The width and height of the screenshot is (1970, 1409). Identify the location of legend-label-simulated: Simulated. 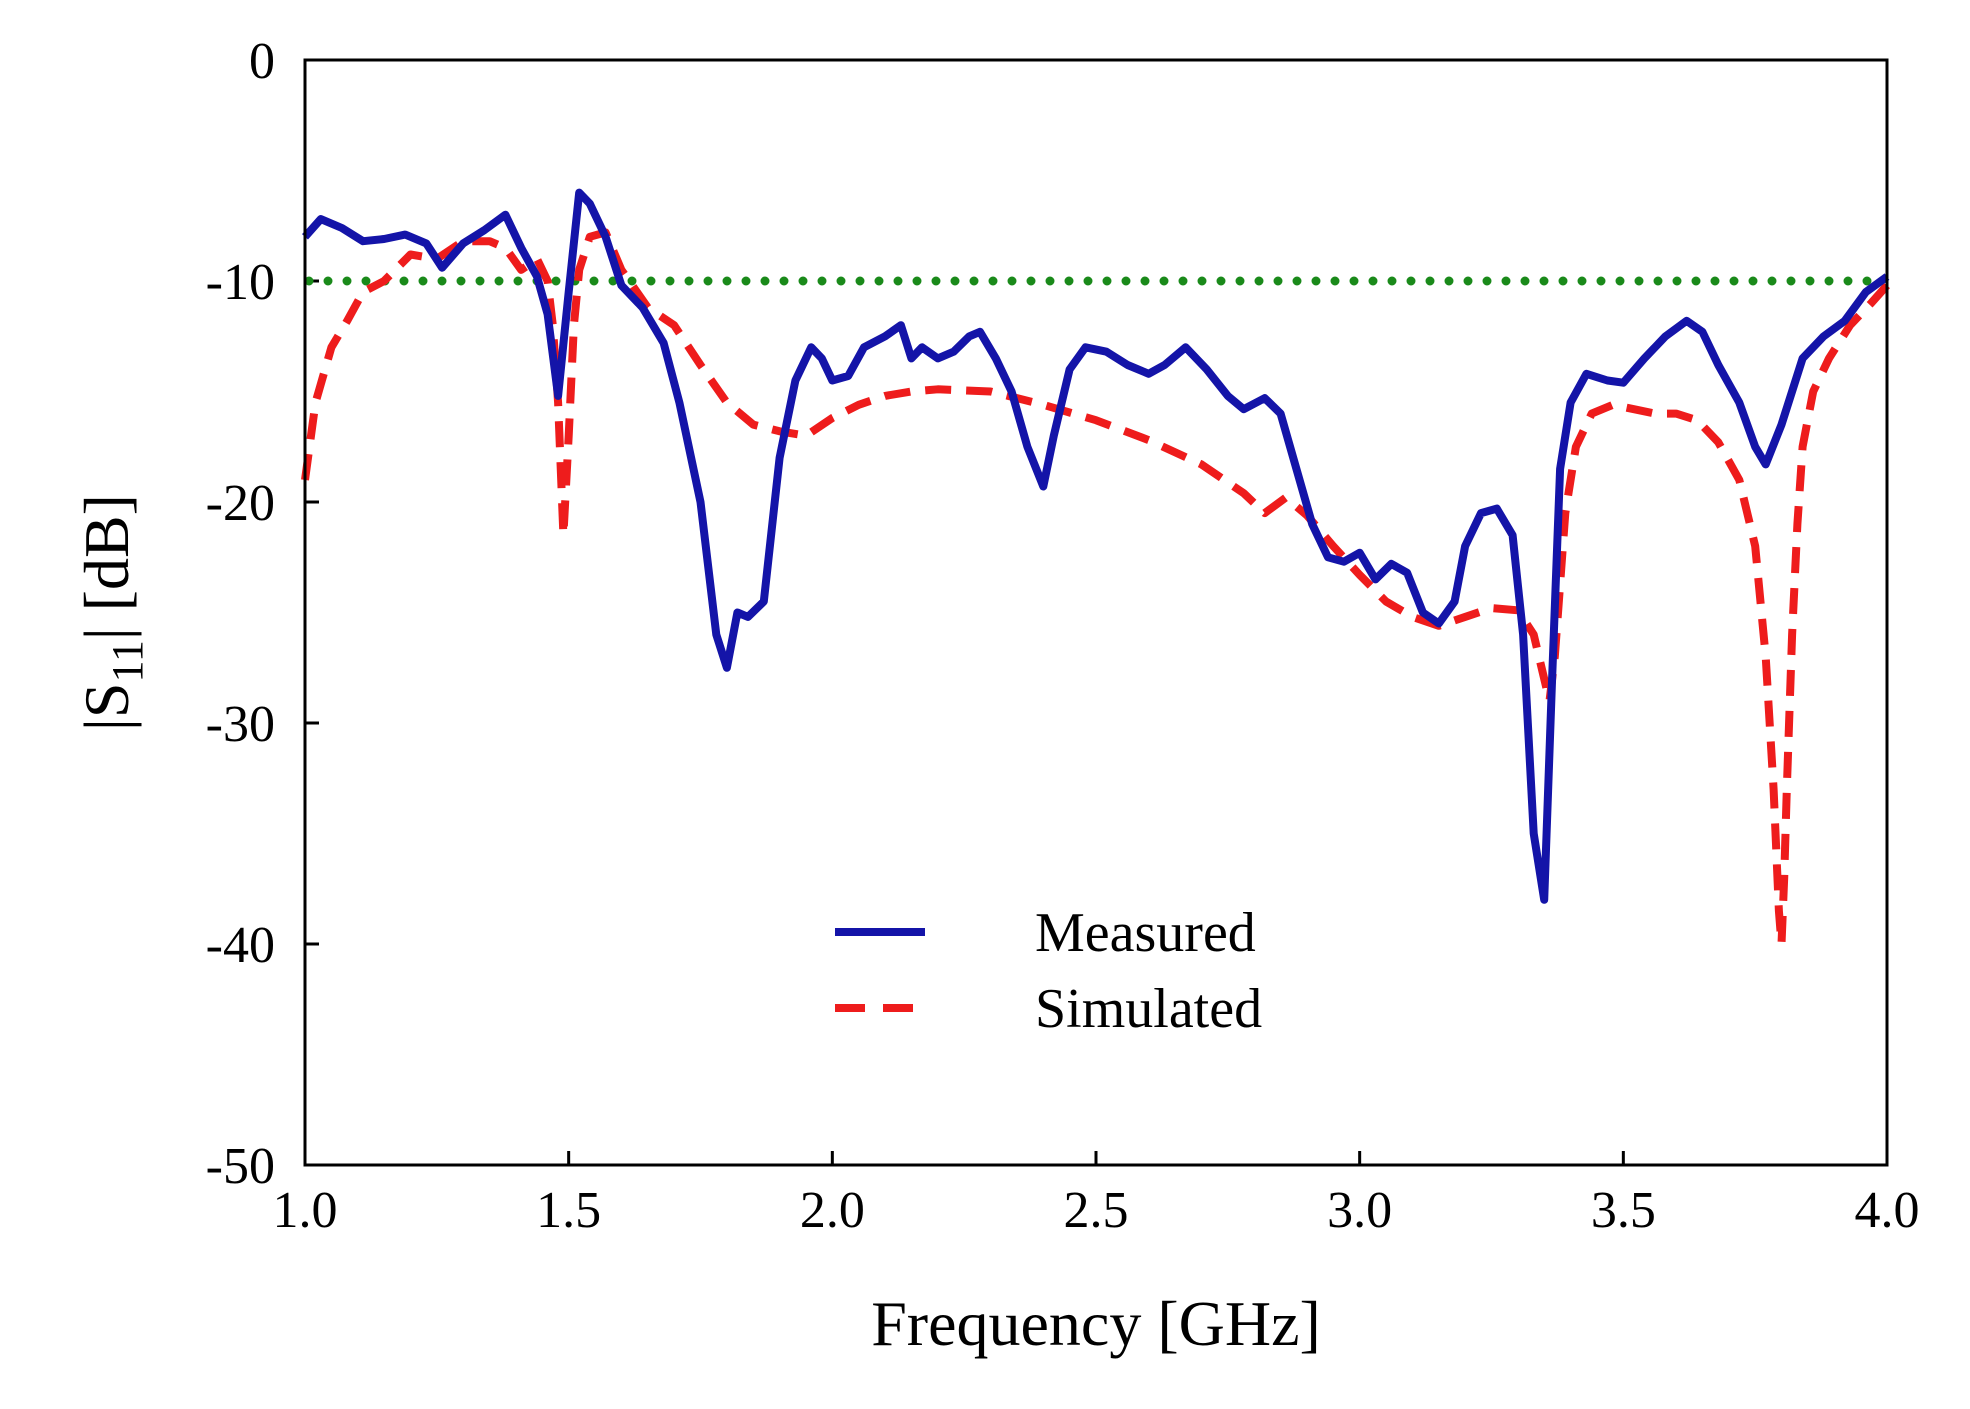
(1148, 1009).